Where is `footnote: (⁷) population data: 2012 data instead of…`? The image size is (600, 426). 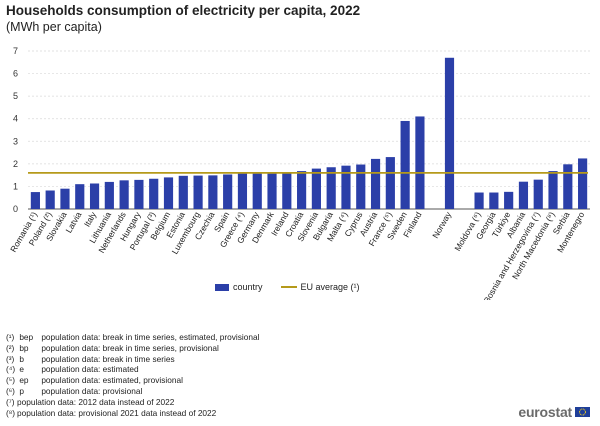 footnote: (⁷) population data: 2012 data instead of… is located at coordinates (90, 401).